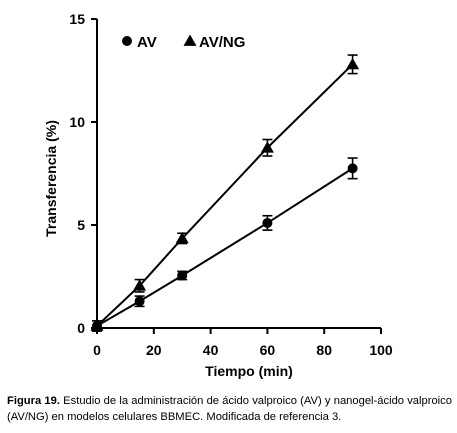  What do you see at coordinates (97, 350) in the screenshot?
I see `x-tick-label: 0` at bounding box center [97, 350].